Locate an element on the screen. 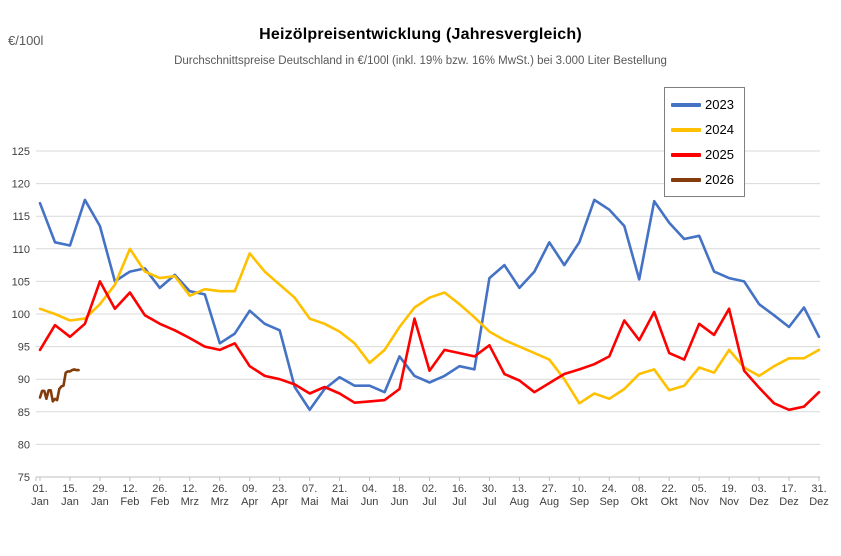  svg-text: 115 is located at coordinates (21, 217).